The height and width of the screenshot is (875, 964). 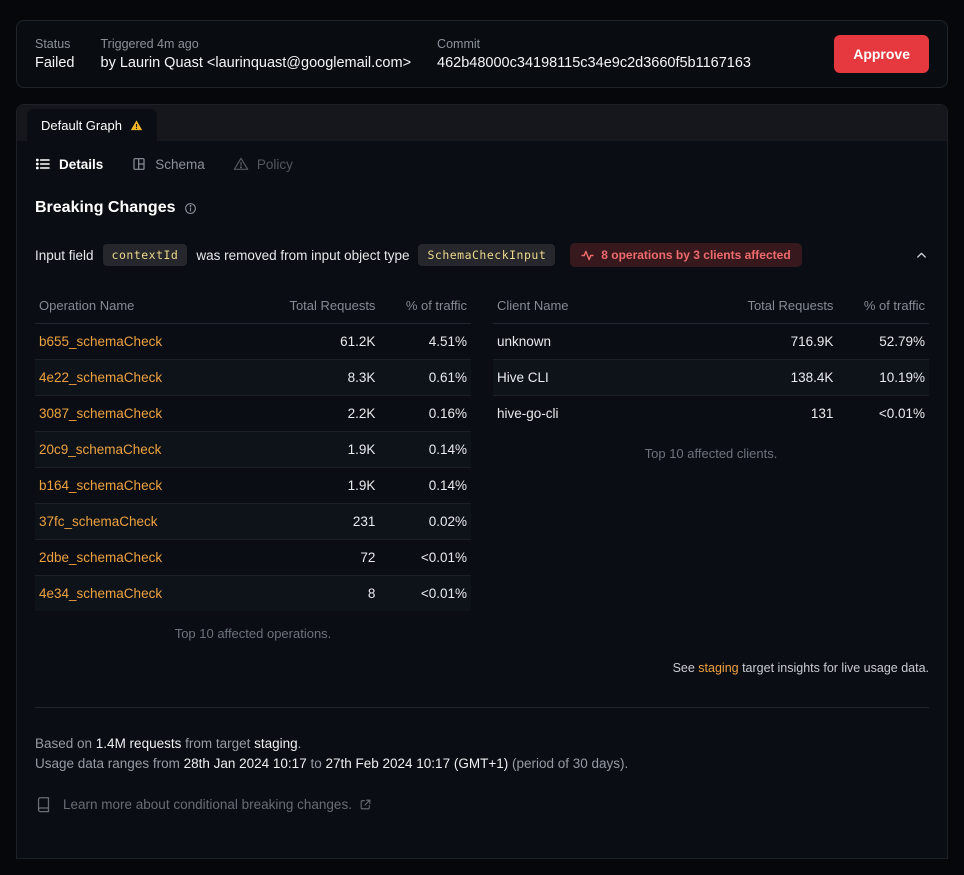 I want to click on traffic-cell: 0.61%, so click(x=425, y=377).